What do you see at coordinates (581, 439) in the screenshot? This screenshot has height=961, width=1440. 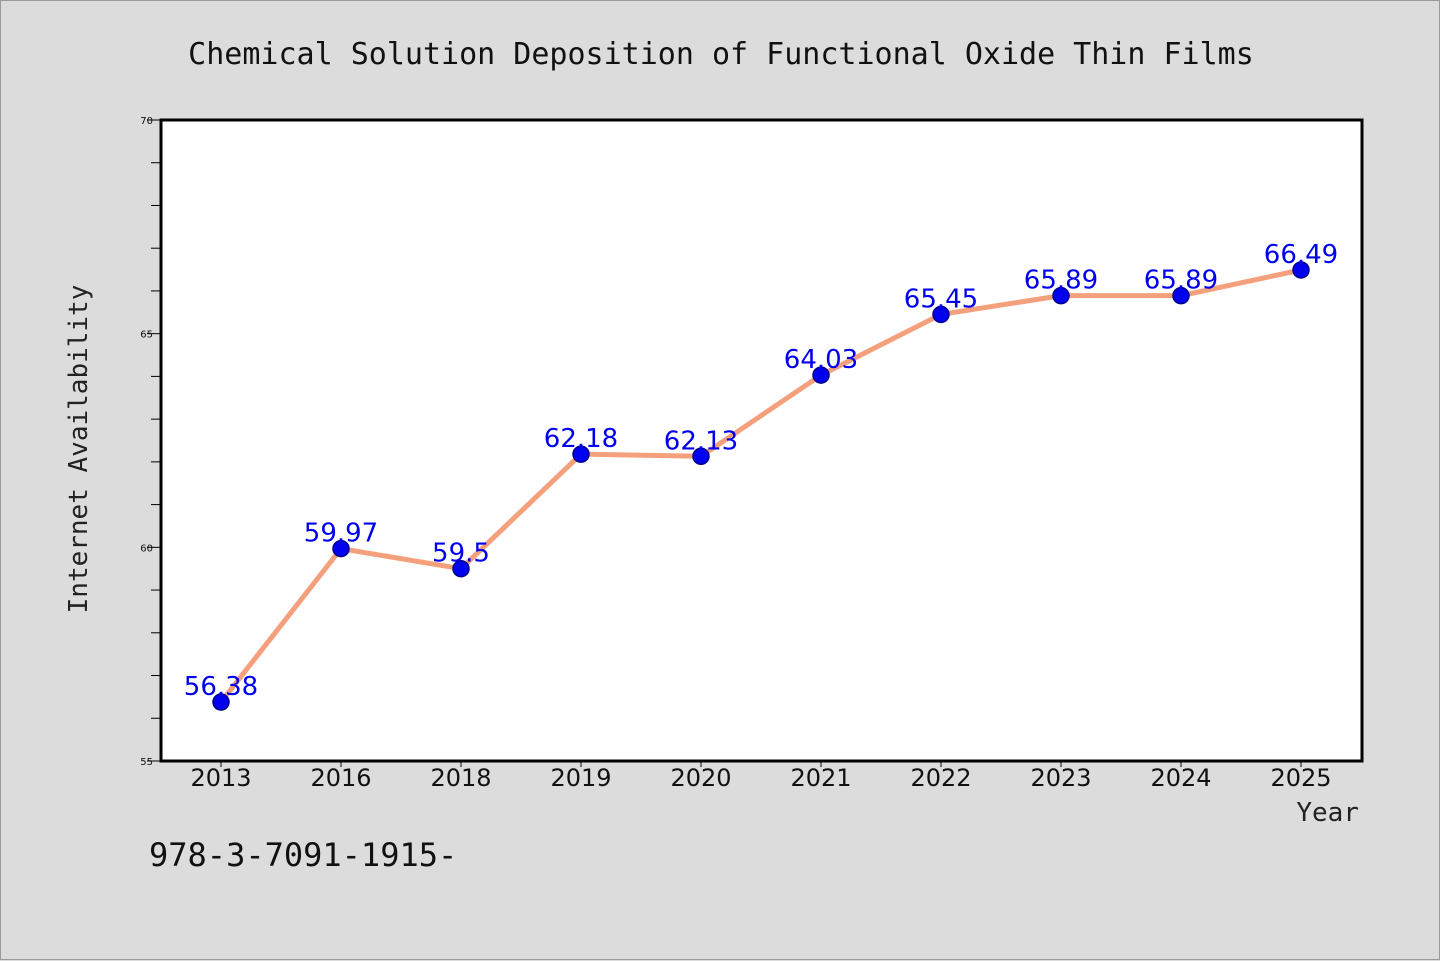 I see `data-label: 62.18` at bounding box center [581, 439].